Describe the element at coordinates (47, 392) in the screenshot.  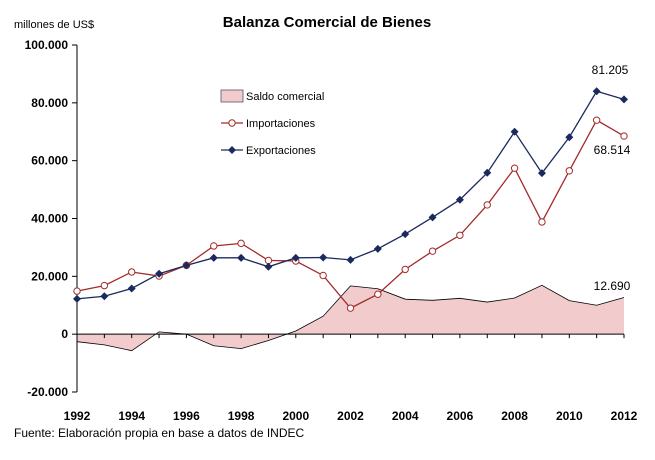
I see `y-tick-label: -20.000` at that location.